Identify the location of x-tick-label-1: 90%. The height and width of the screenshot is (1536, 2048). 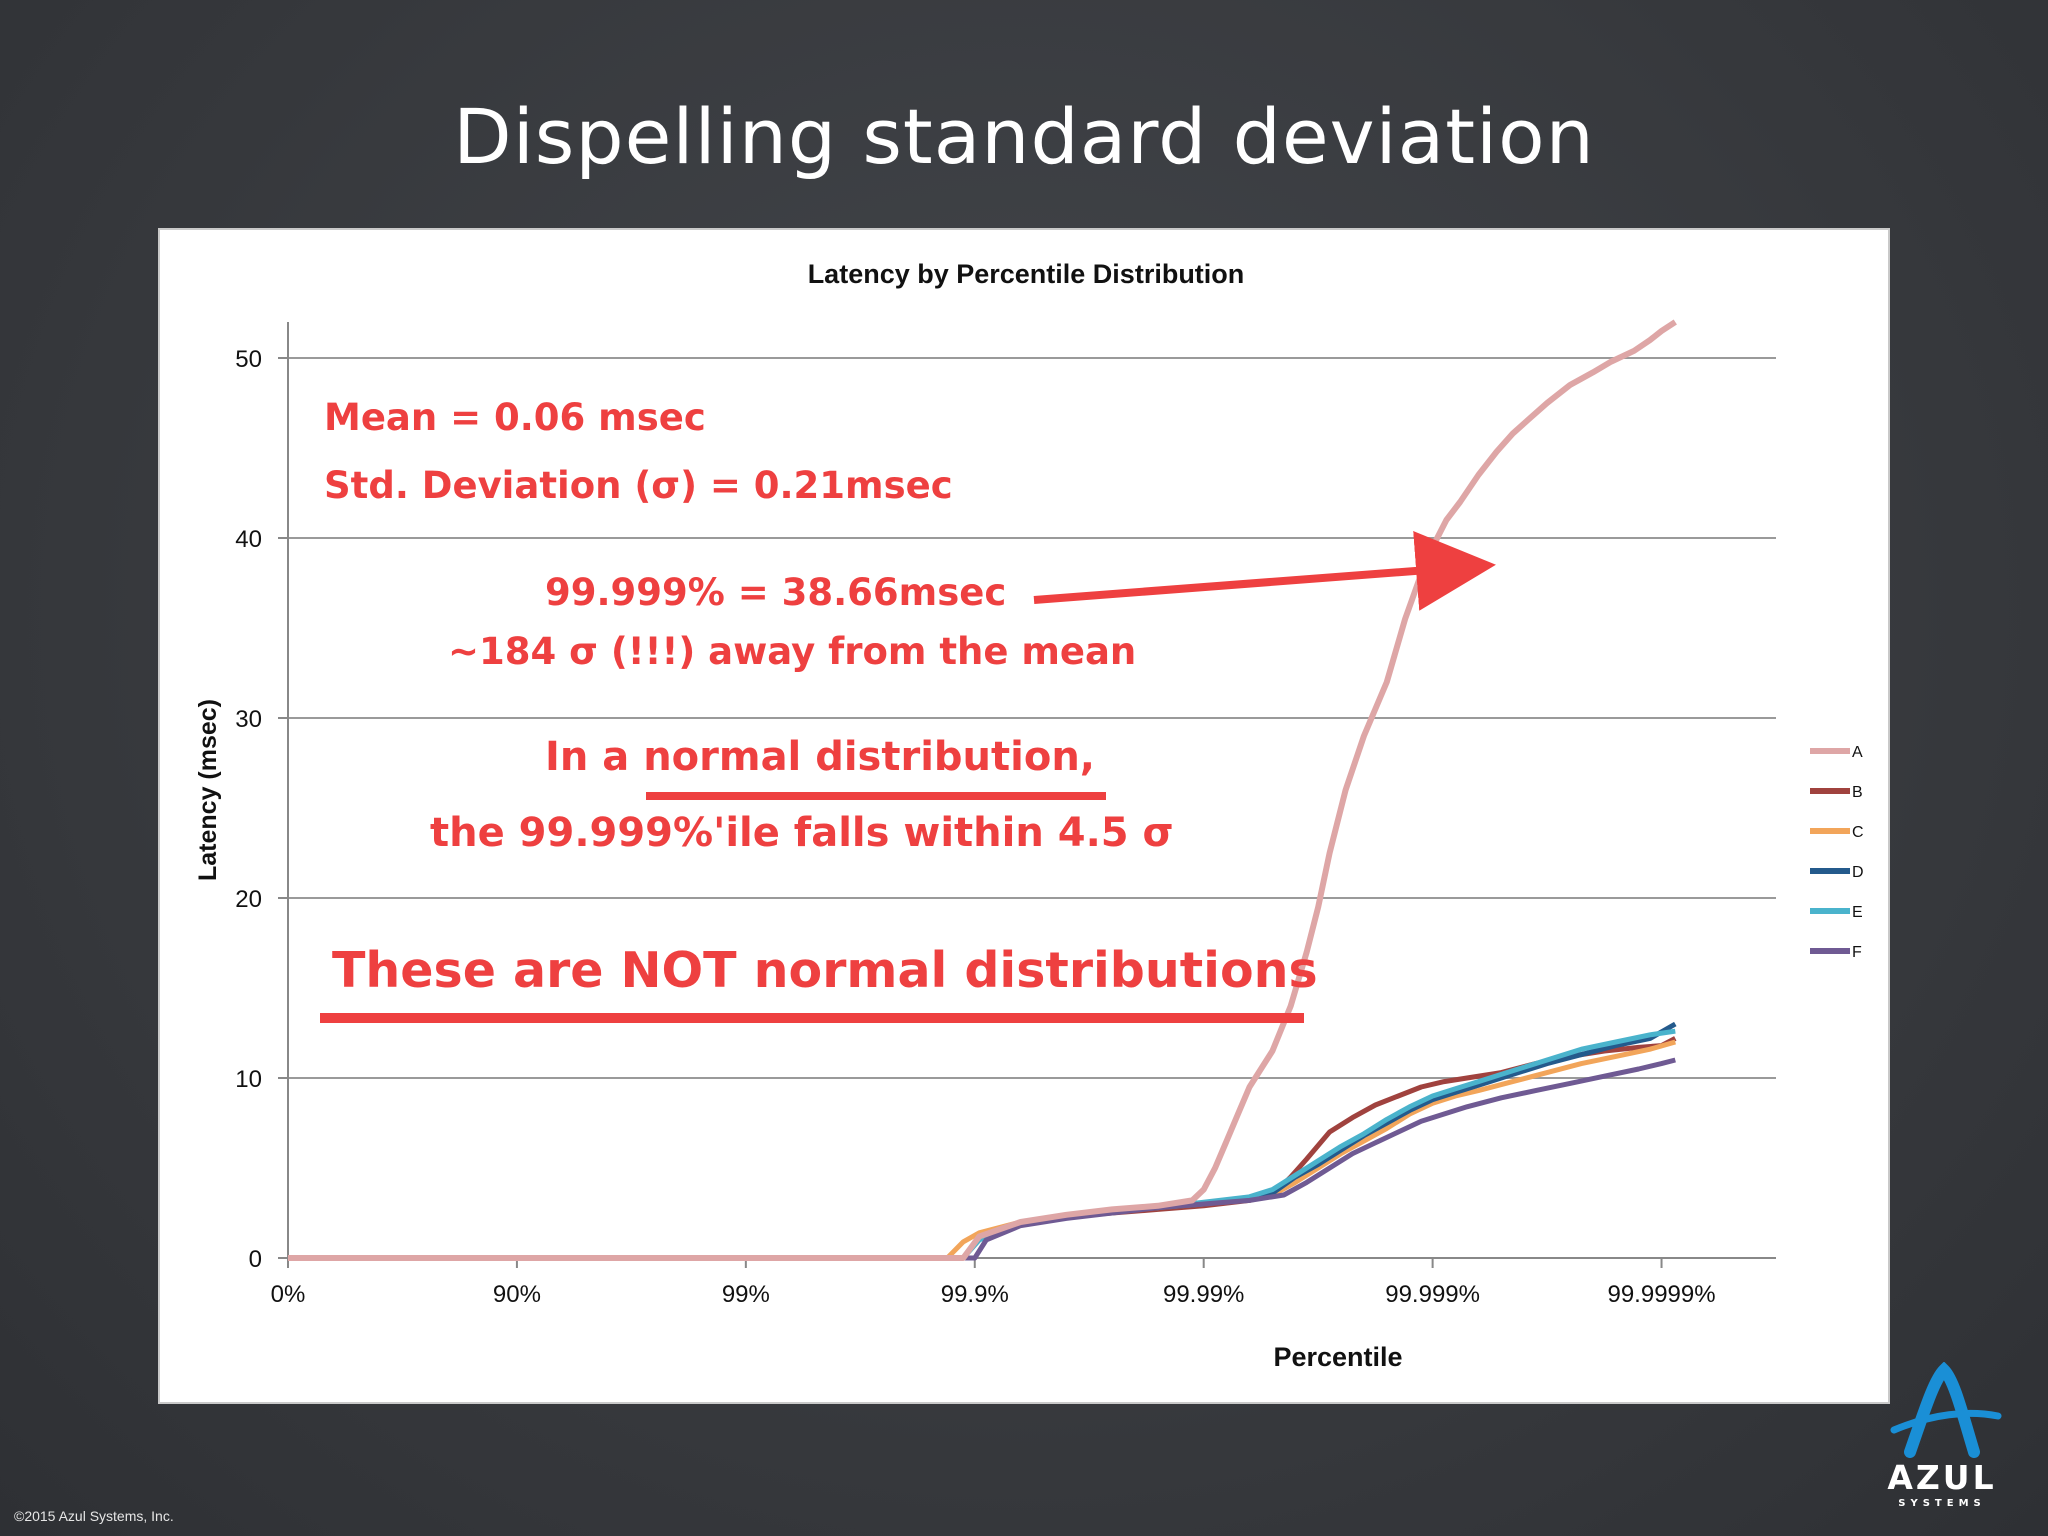
(517, 1294).